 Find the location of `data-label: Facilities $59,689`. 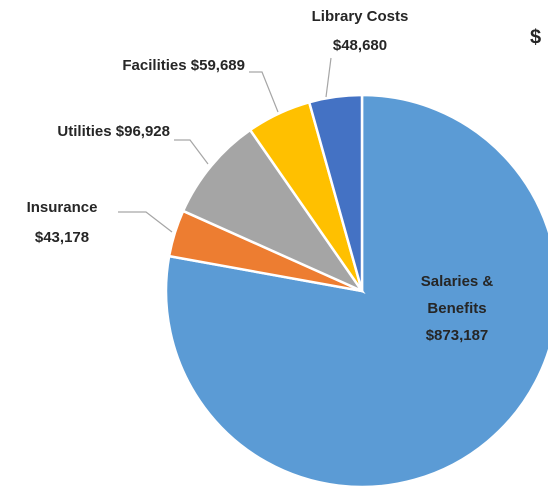

data-label: Facilities $59,689 is located at coordinates (183, 65).